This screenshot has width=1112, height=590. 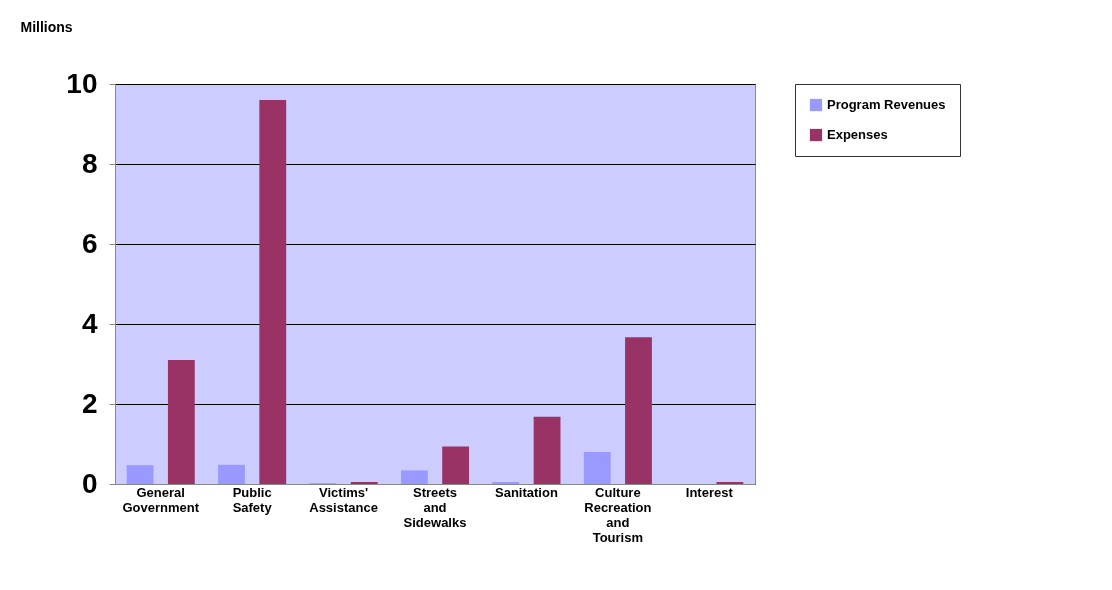 What do you see at coordinates (46, 26) in the screenshot?
I see `y-axis-title: Millions` at bounding box center [46, 26].